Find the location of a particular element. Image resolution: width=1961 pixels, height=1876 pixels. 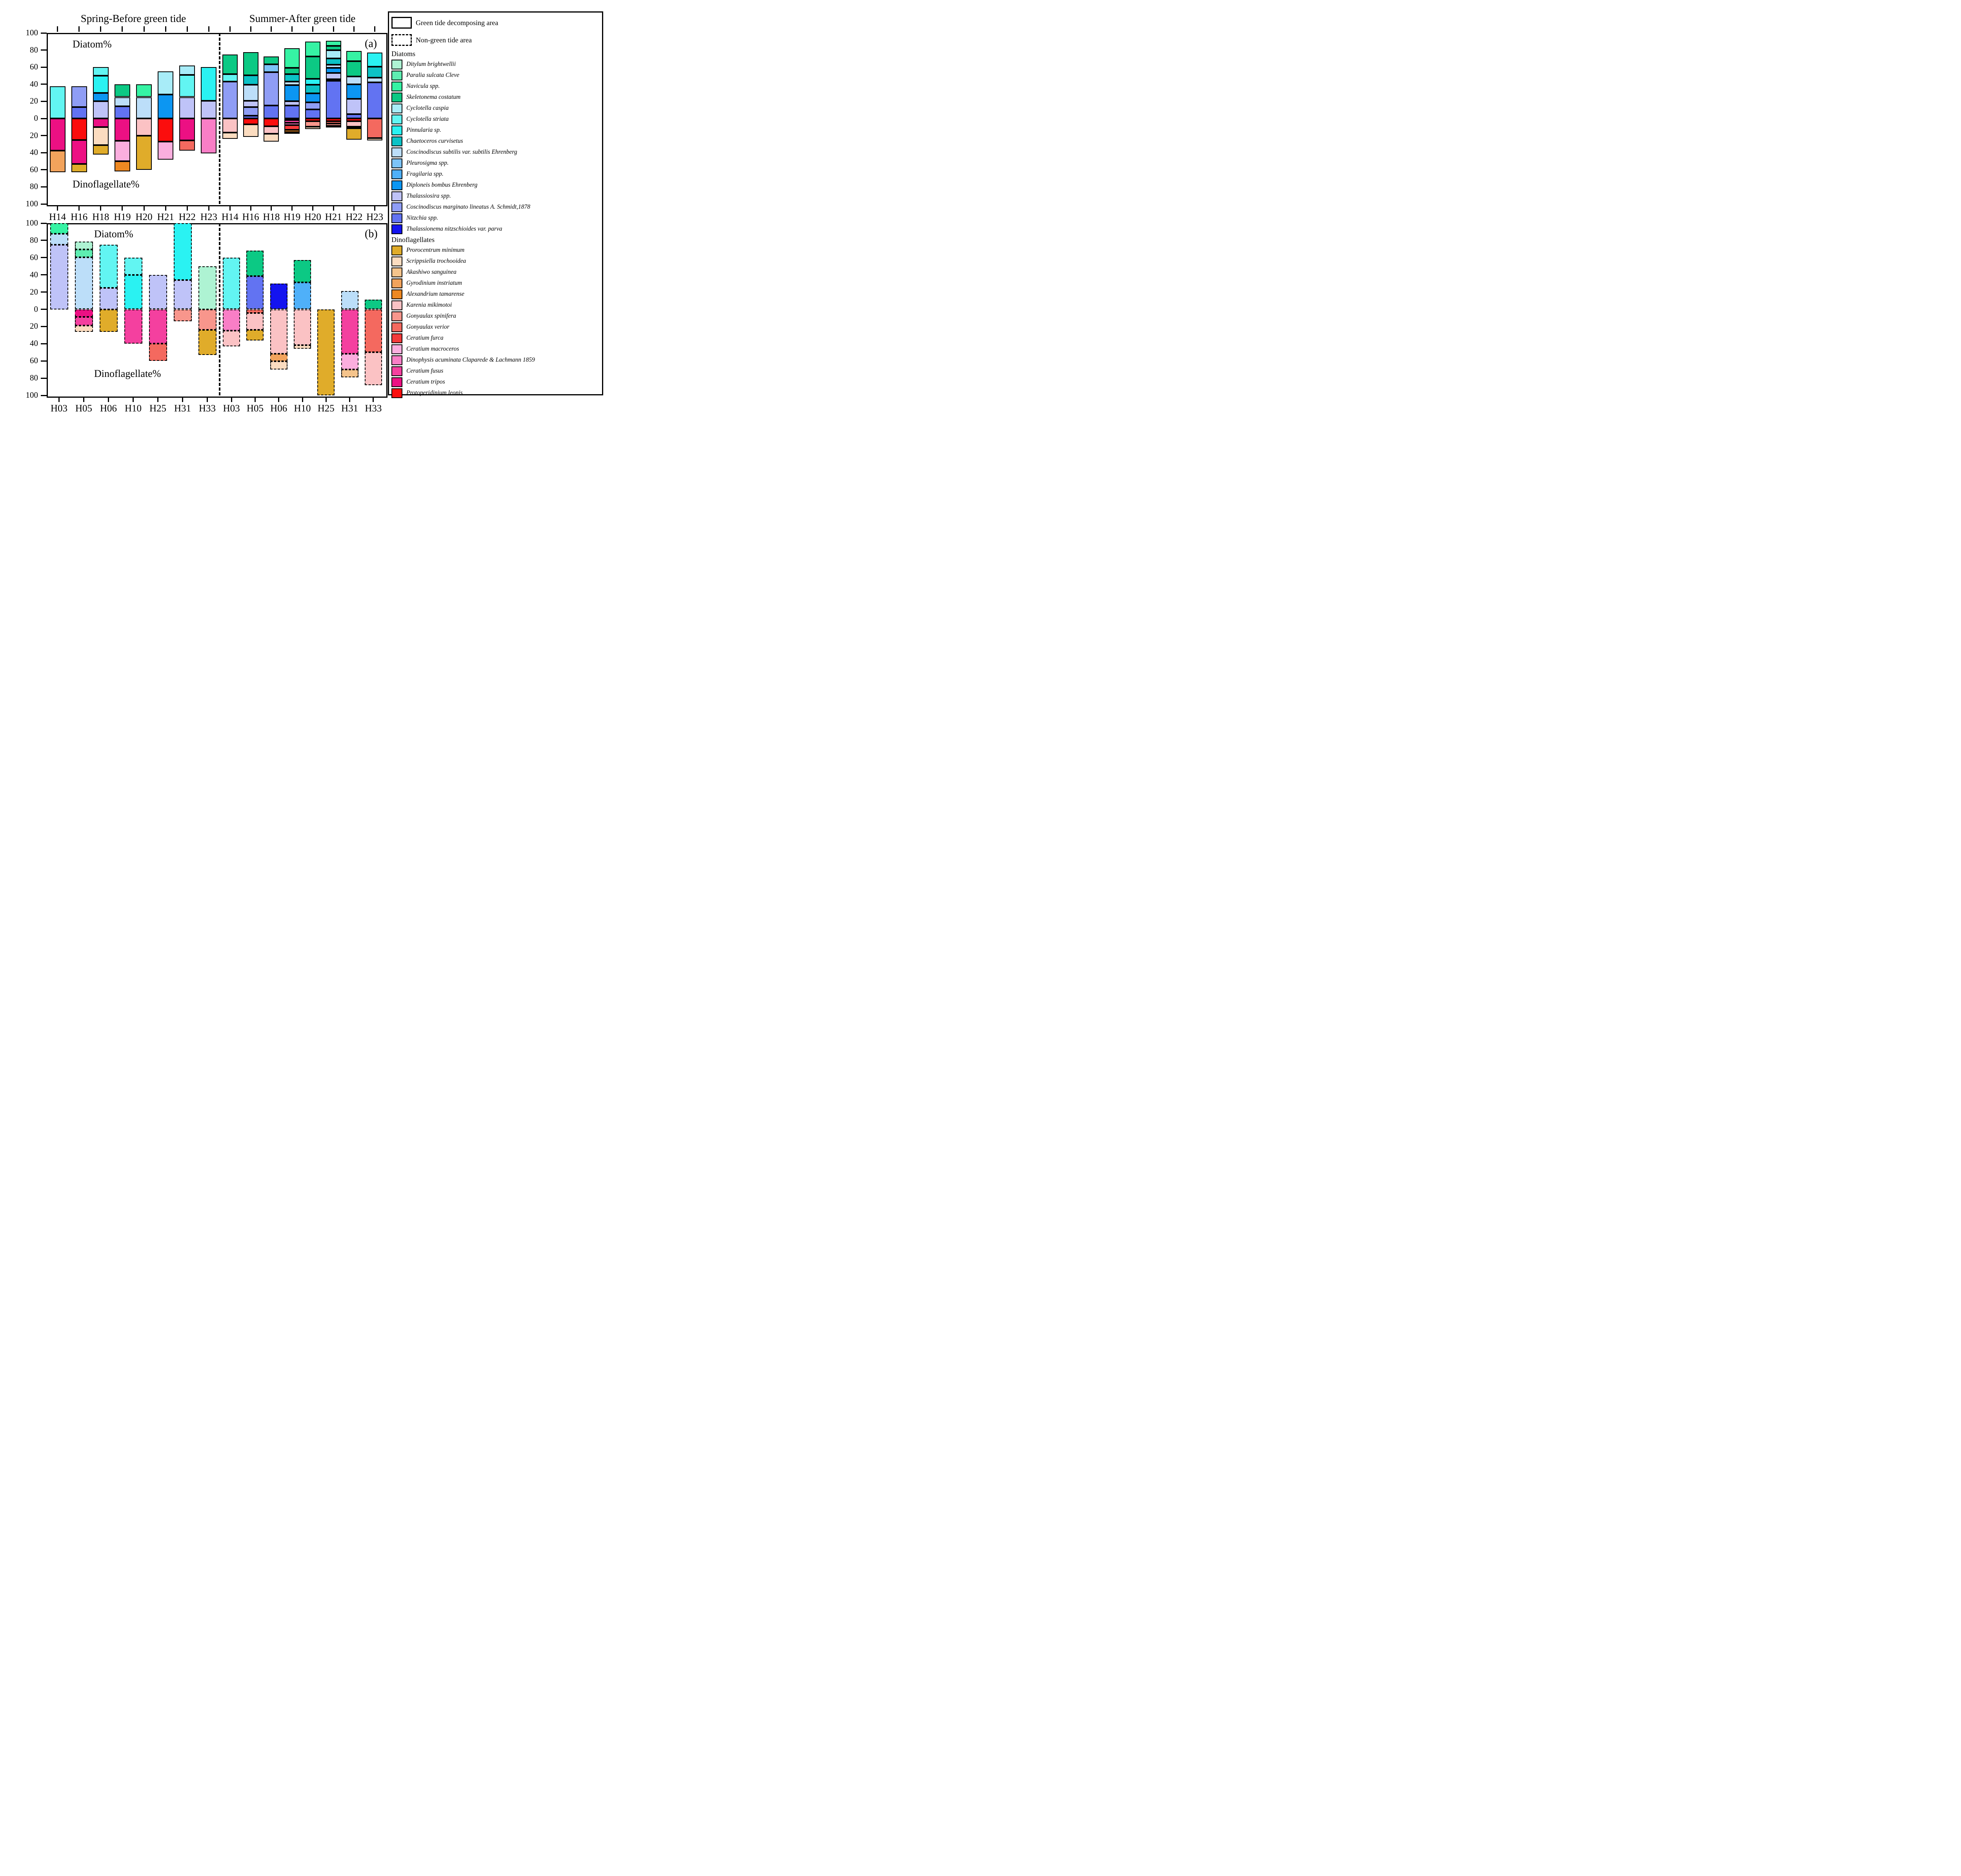

legend-species-name: Chaetoceros curvisetus is located at coordinates (434, 141).